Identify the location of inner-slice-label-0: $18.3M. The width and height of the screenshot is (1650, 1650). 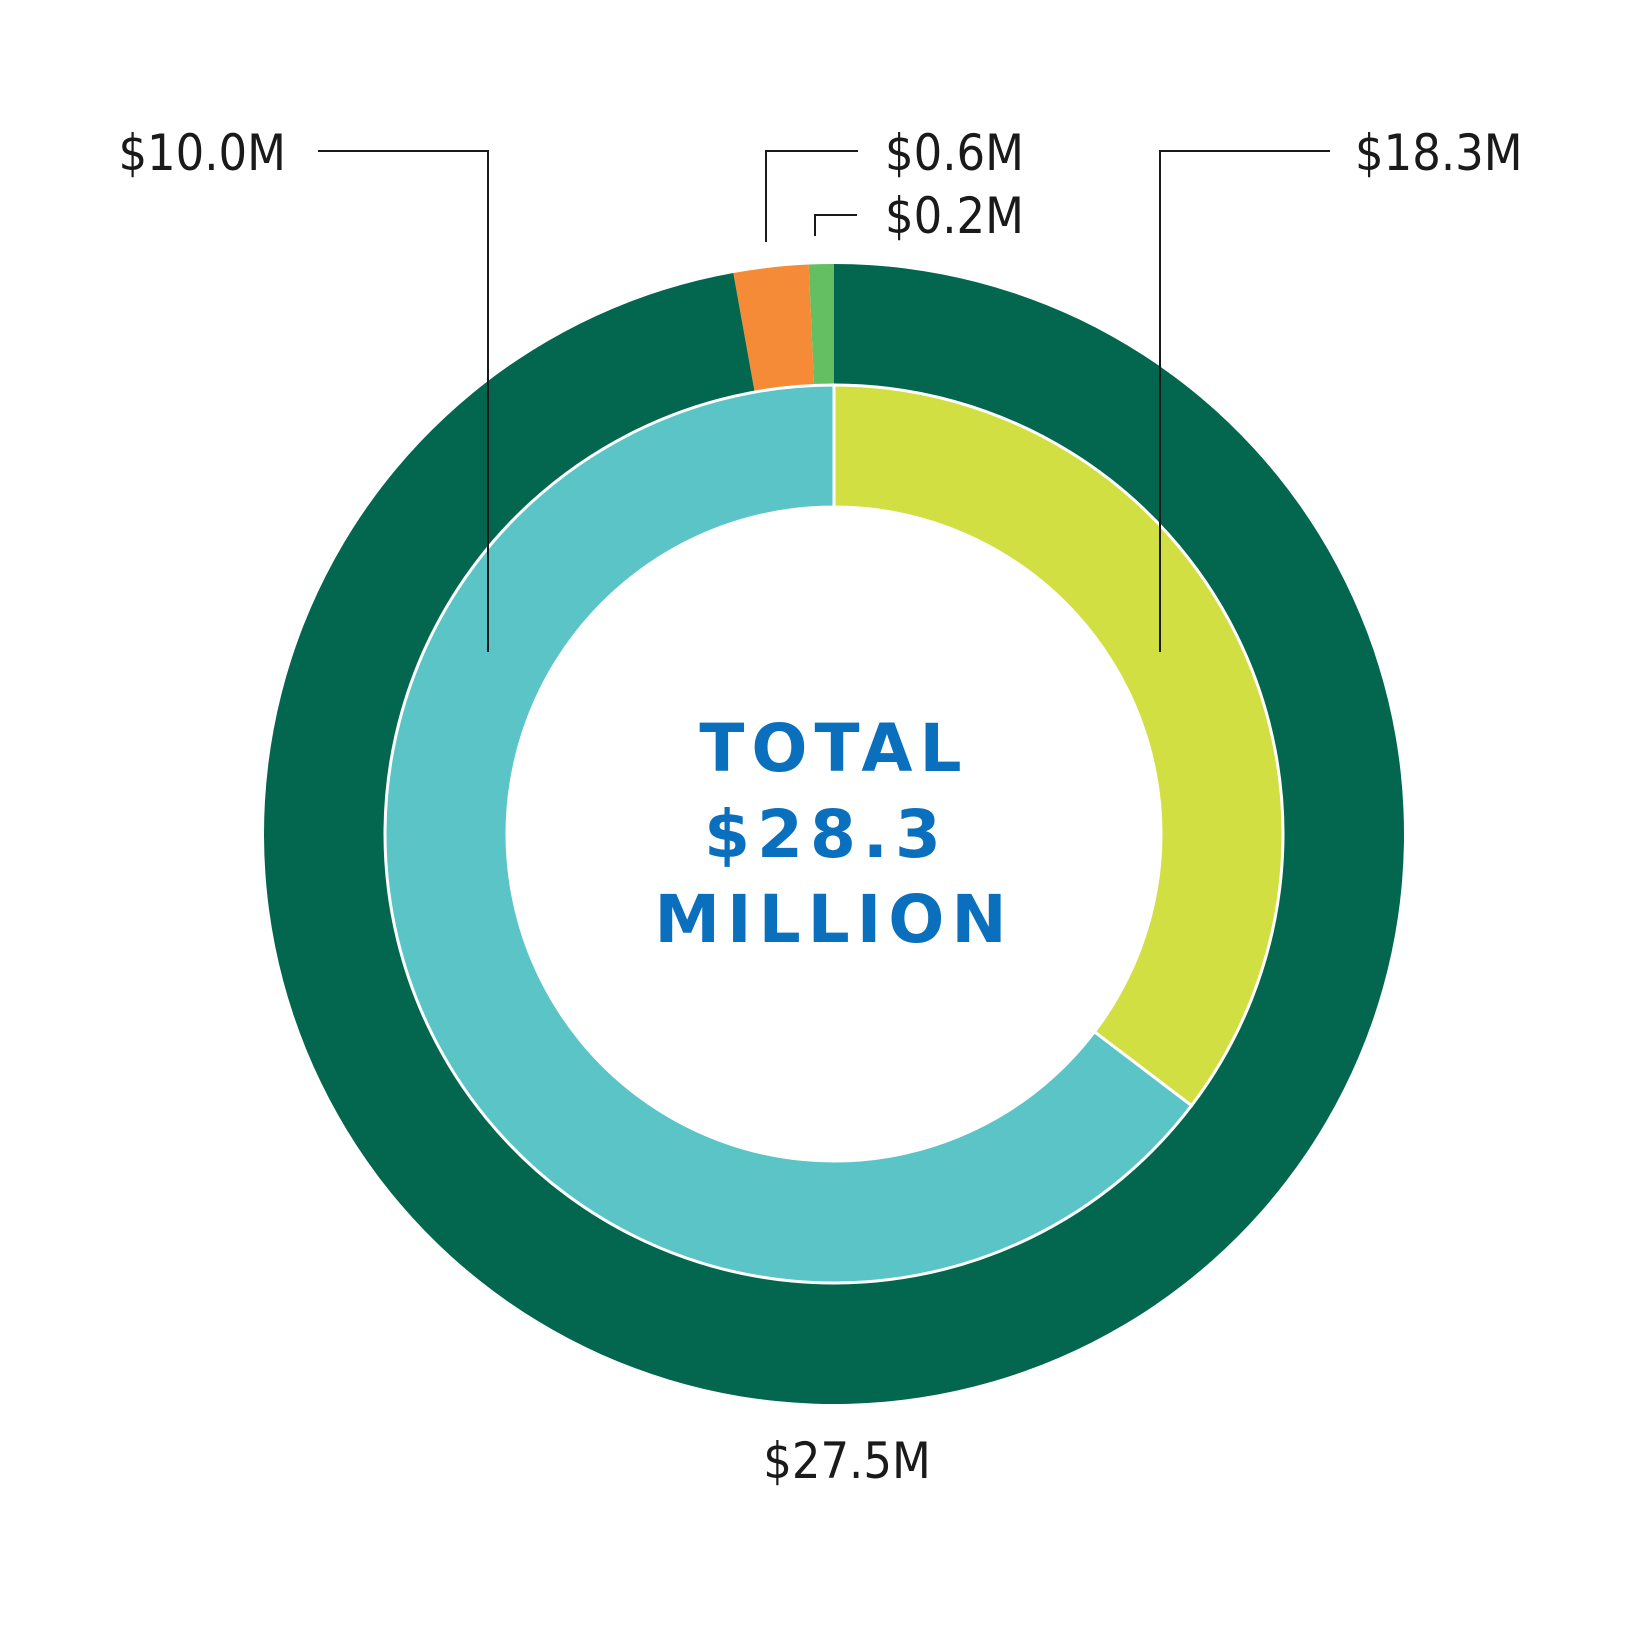
(1439, 153).